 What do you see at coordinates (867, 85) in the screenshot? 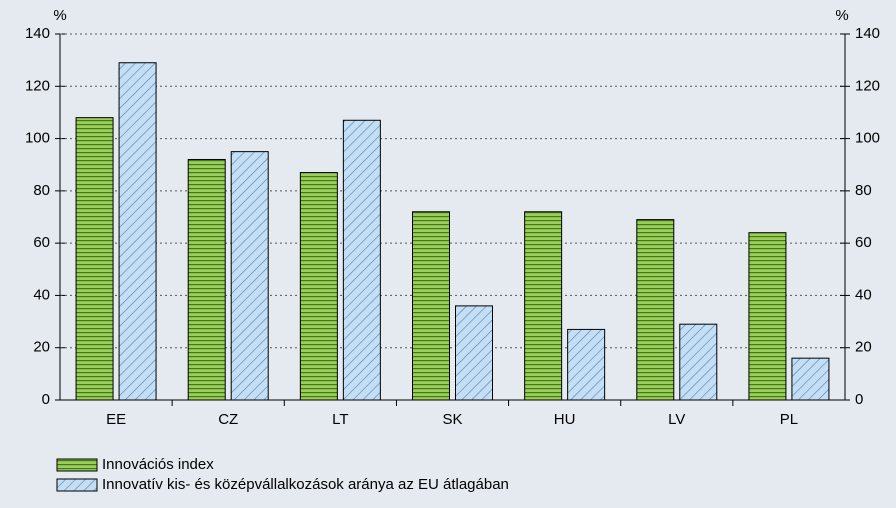
I see `y2-tick-label: 120` at bounding box center [867, 85].